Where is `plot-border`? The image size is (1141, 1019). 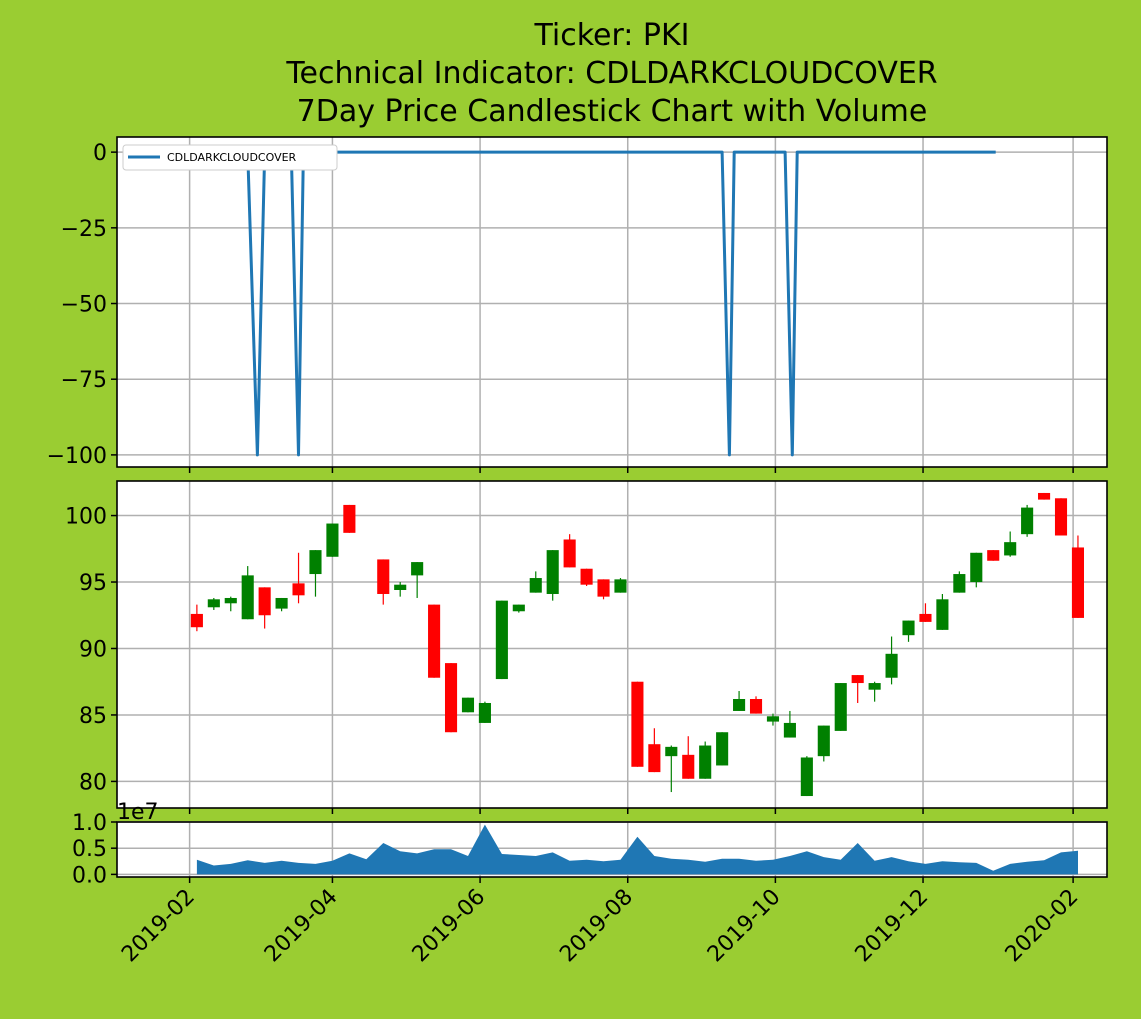
plot-border is located at coordinates (612, 849).